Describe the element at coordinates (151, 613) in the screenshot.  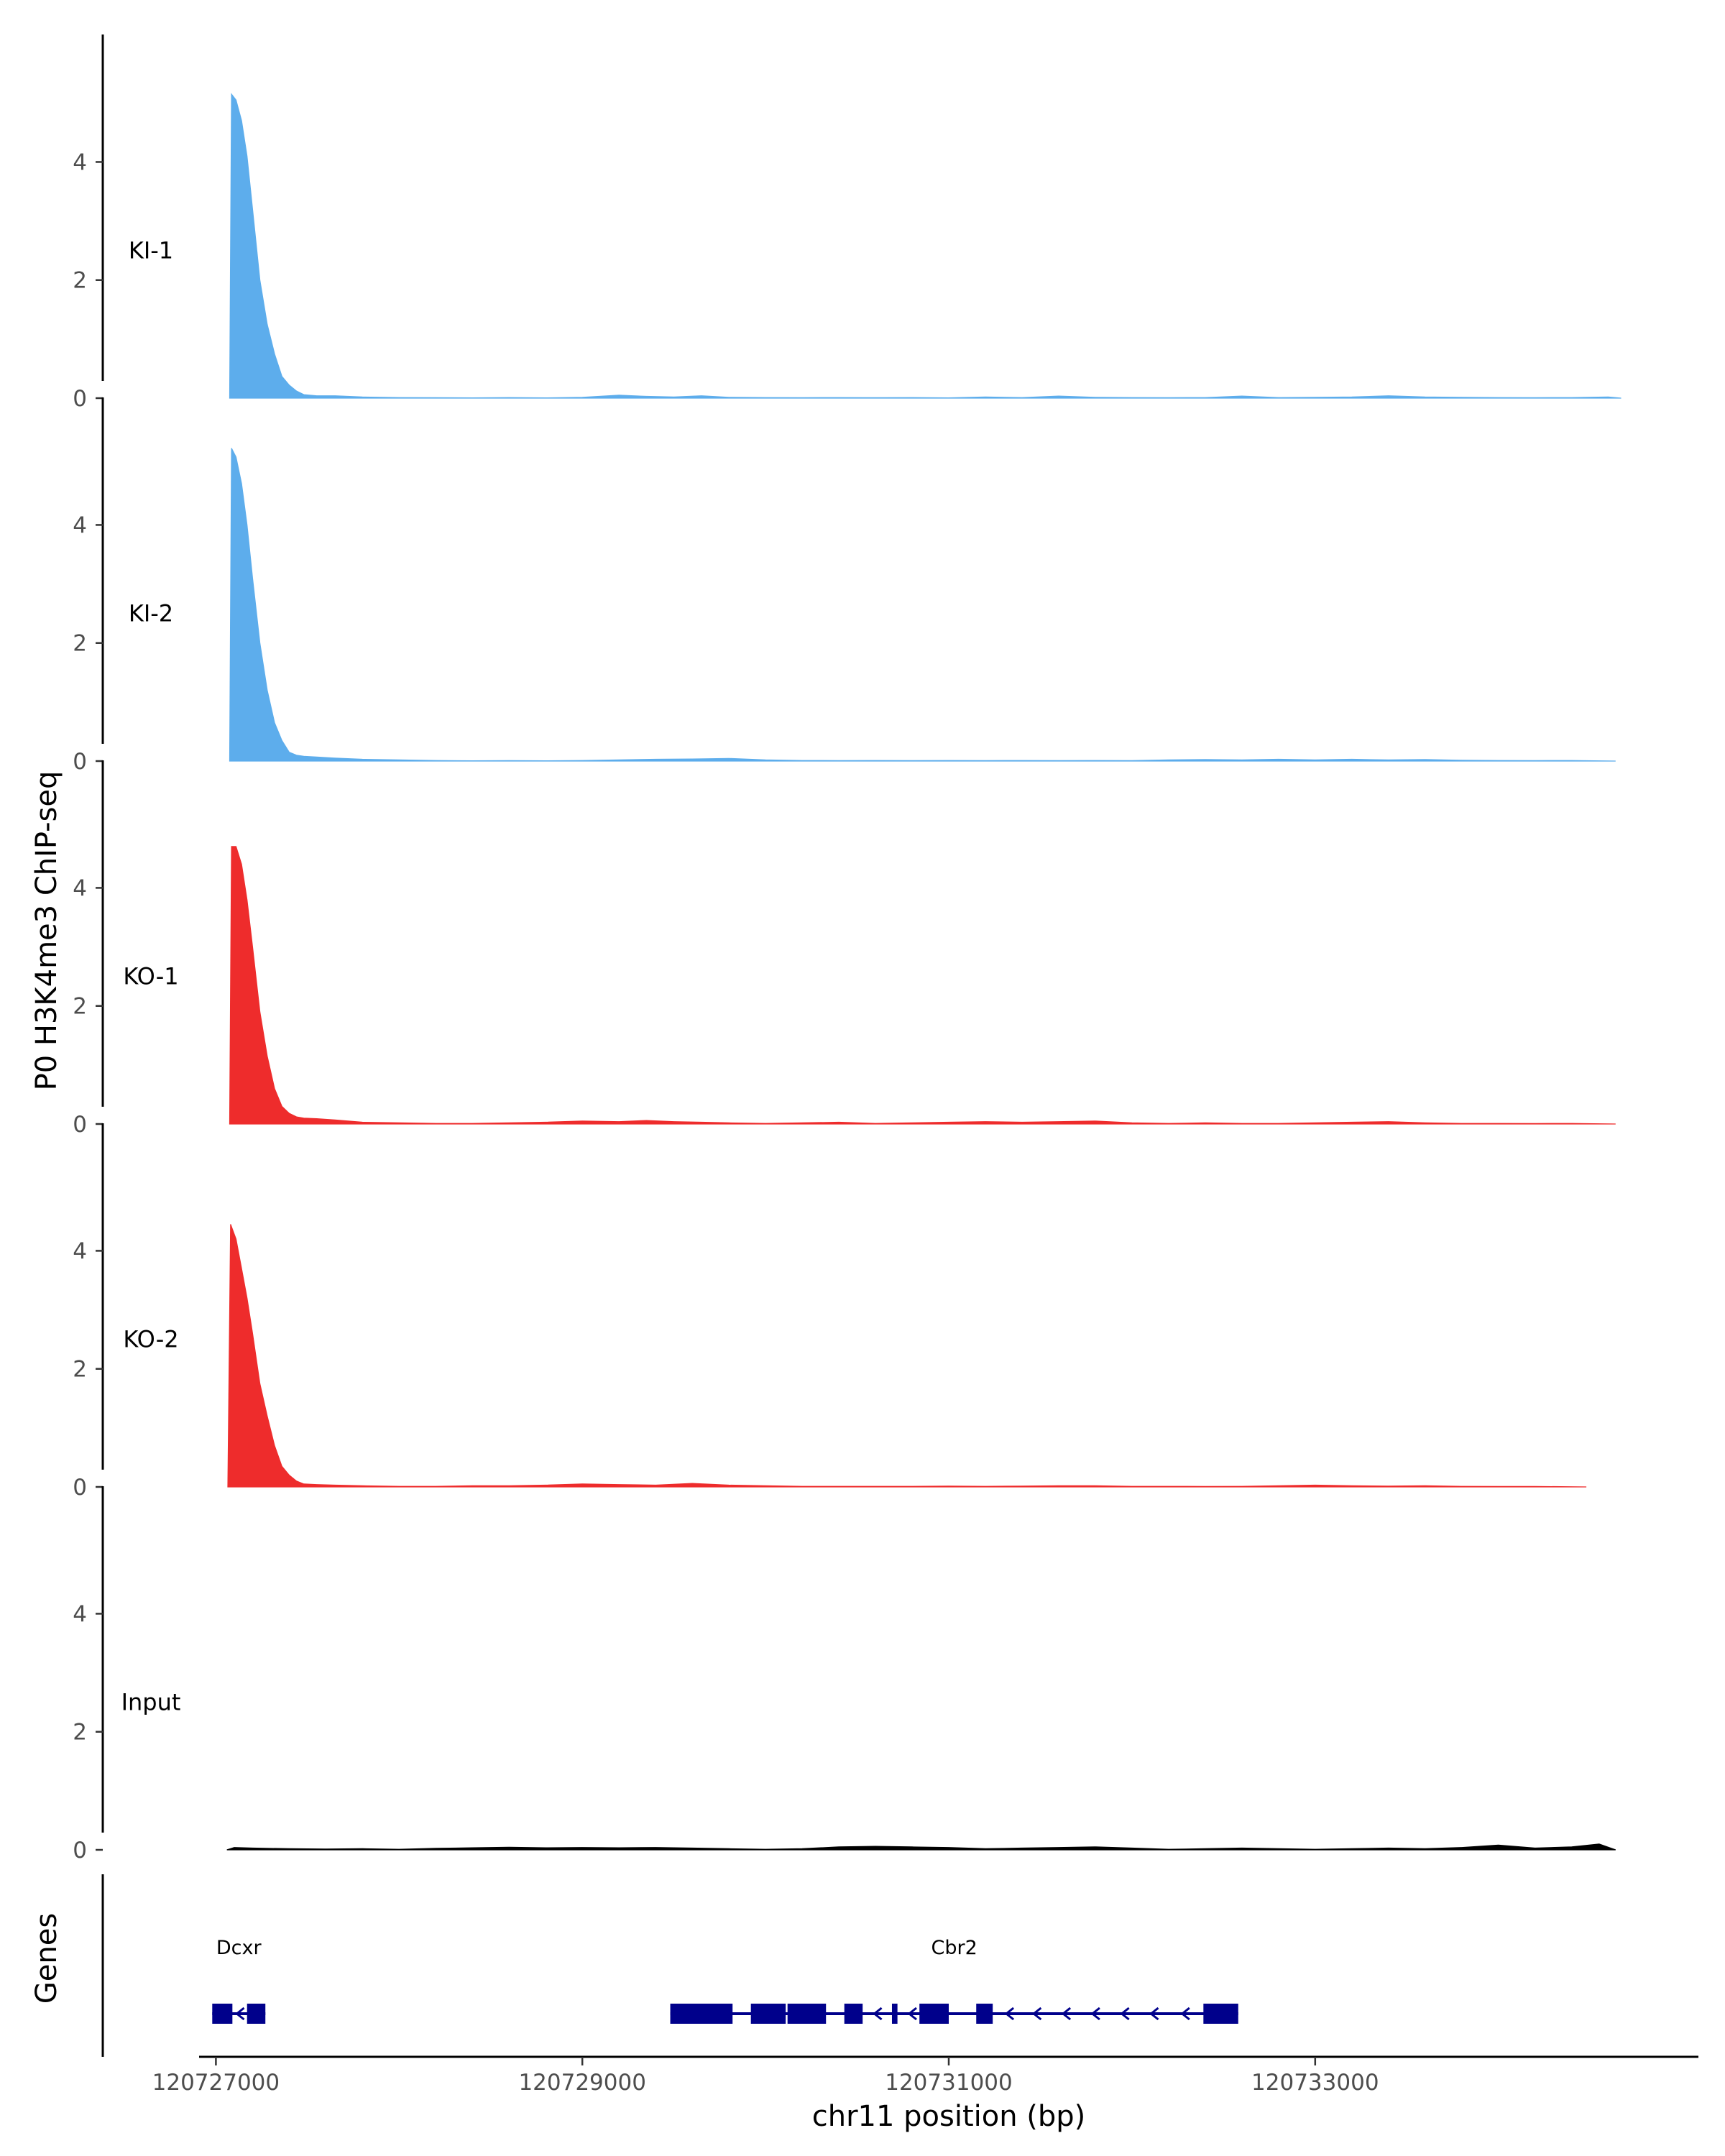
I see `track-label: KI-2` at that location.